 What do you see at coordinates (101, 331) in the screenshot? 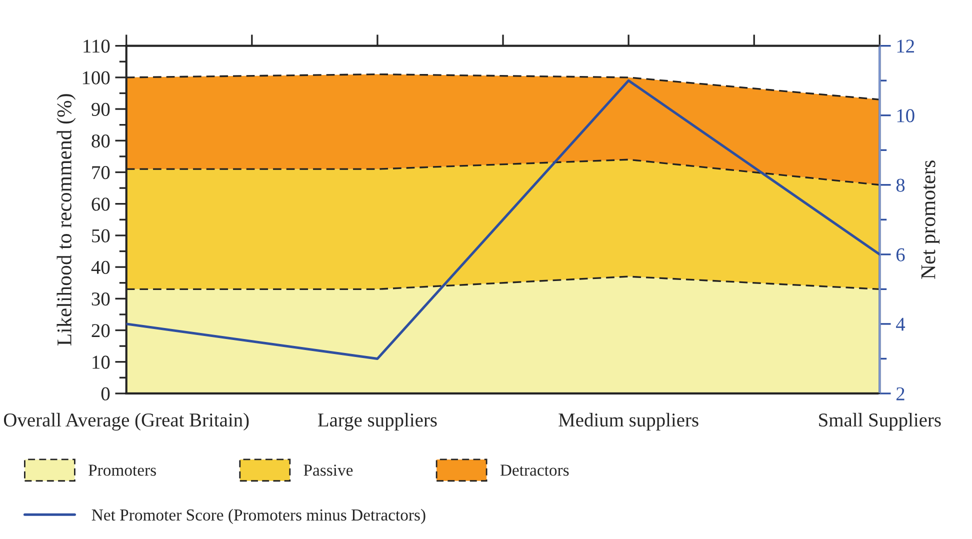
I see `y-tick-label: 20` at bounding box center [101, 331].